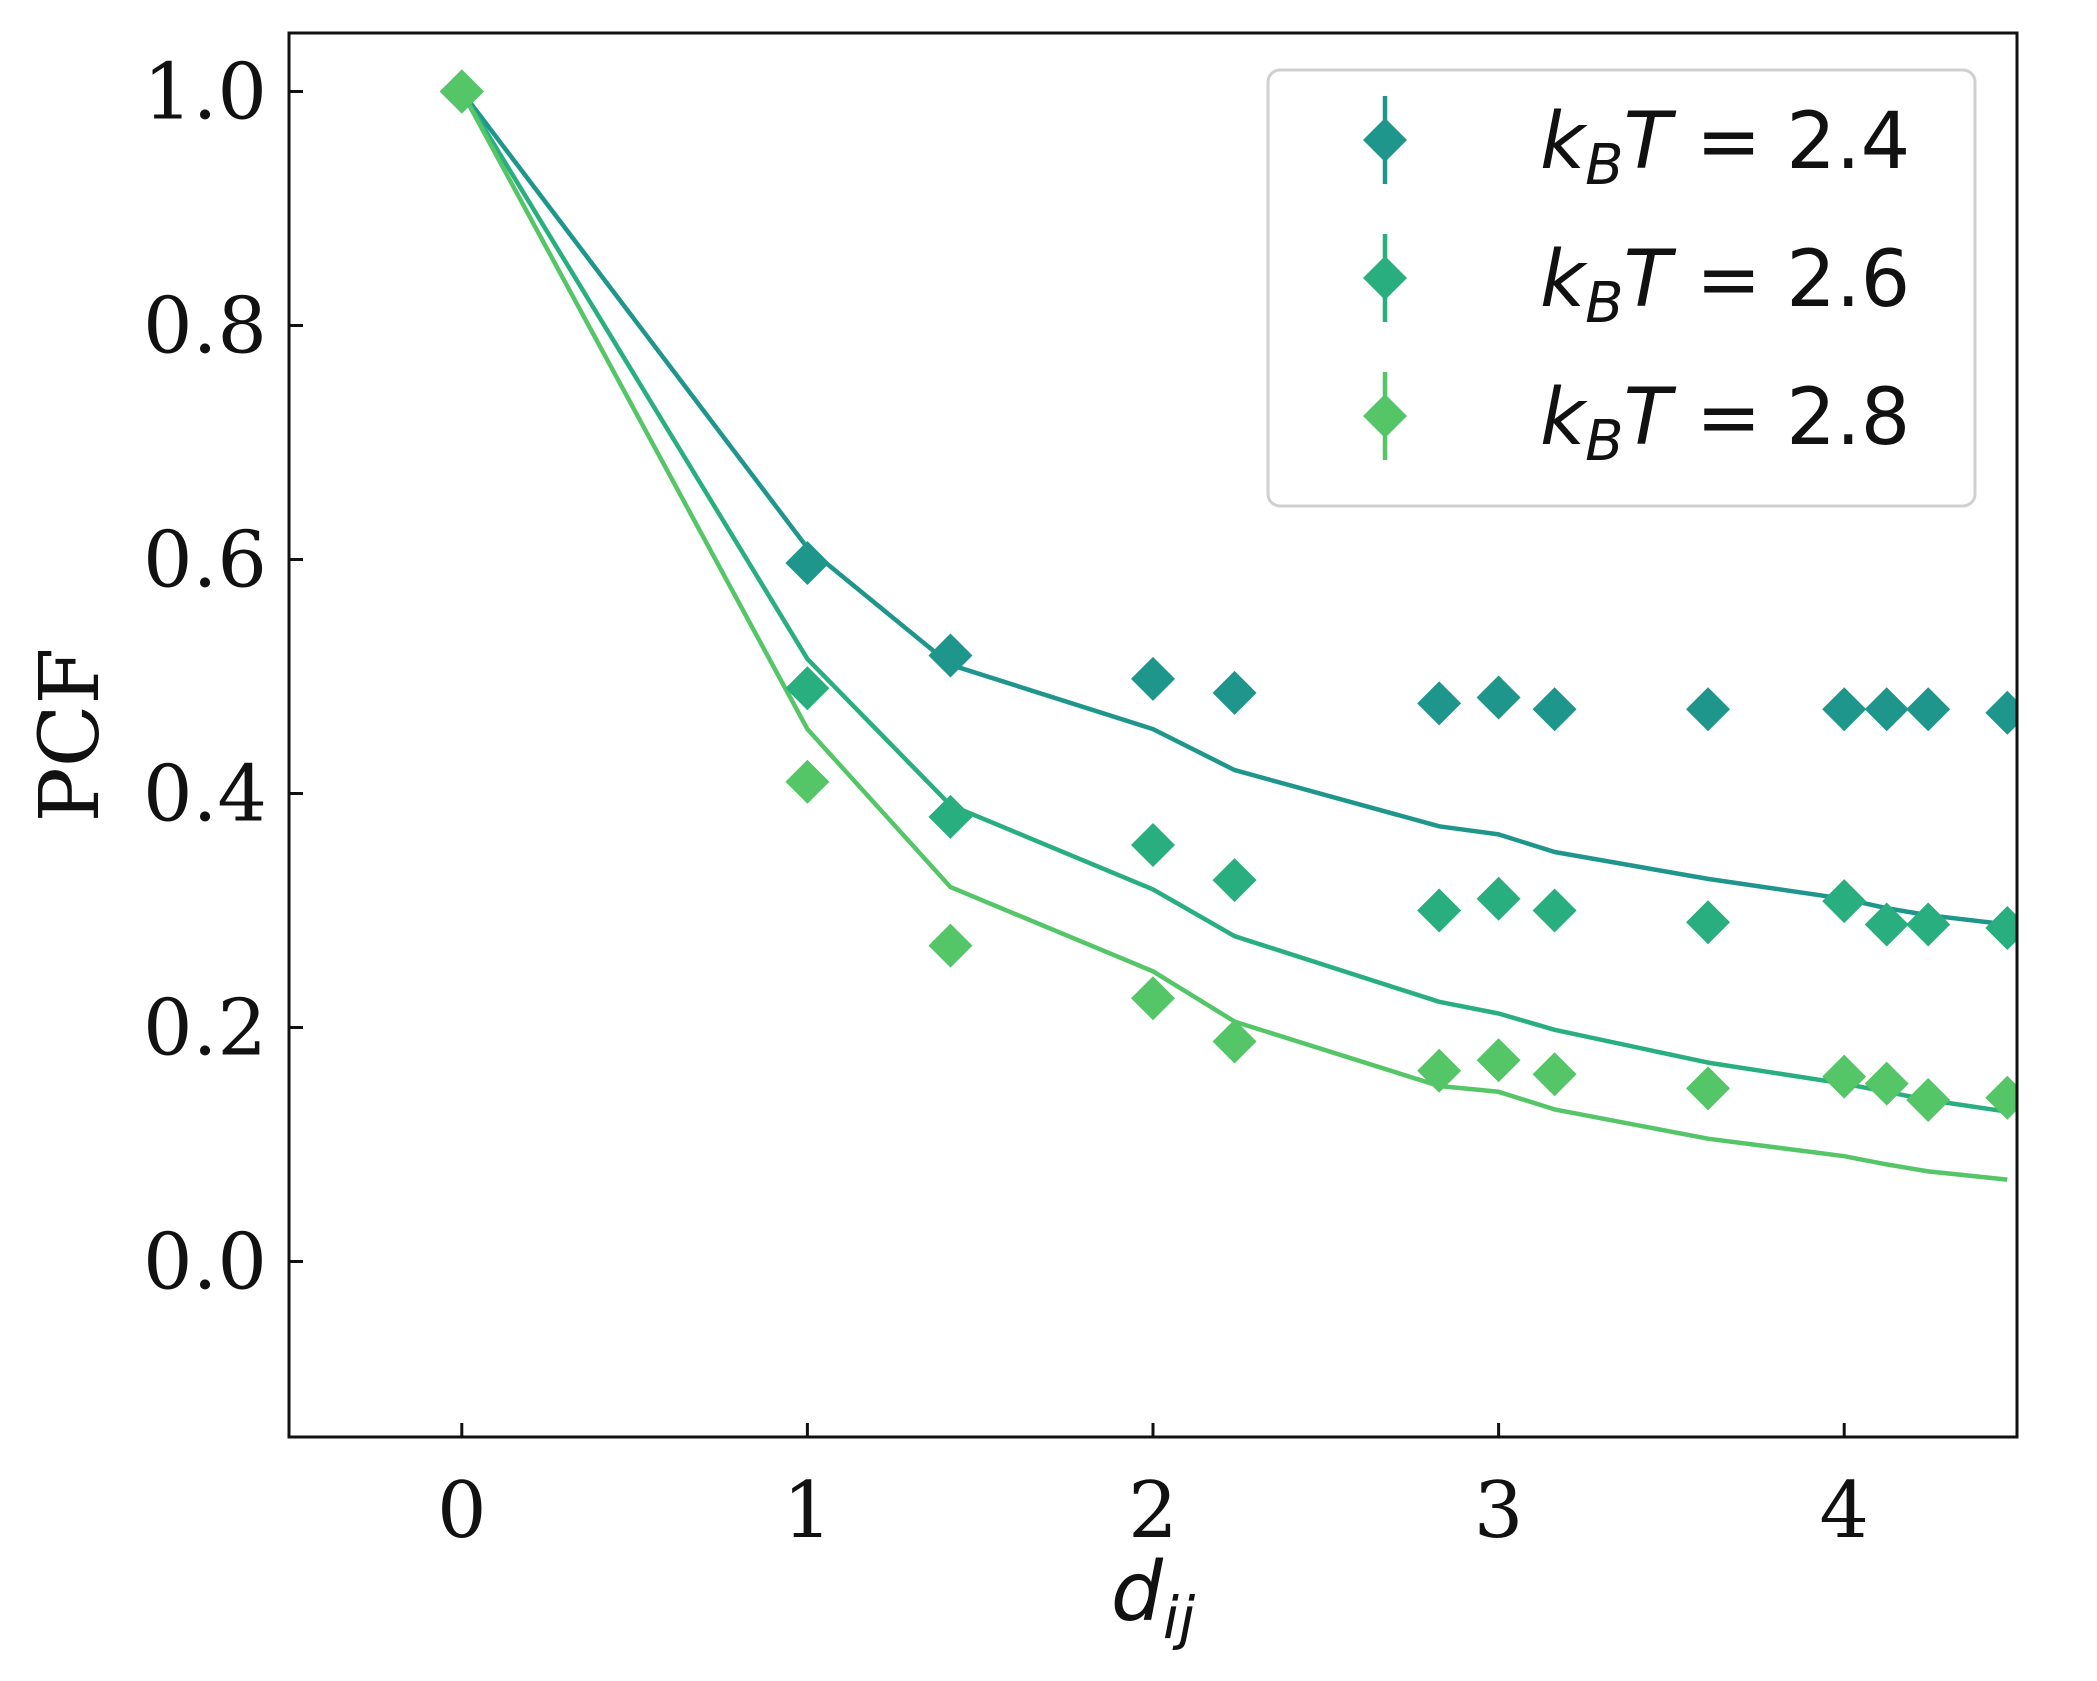 The image size is (2097, 1681). Describe the element at coordinates (1499, 1511) in the screenshot. I see `x-tick-label: 3` at that location.